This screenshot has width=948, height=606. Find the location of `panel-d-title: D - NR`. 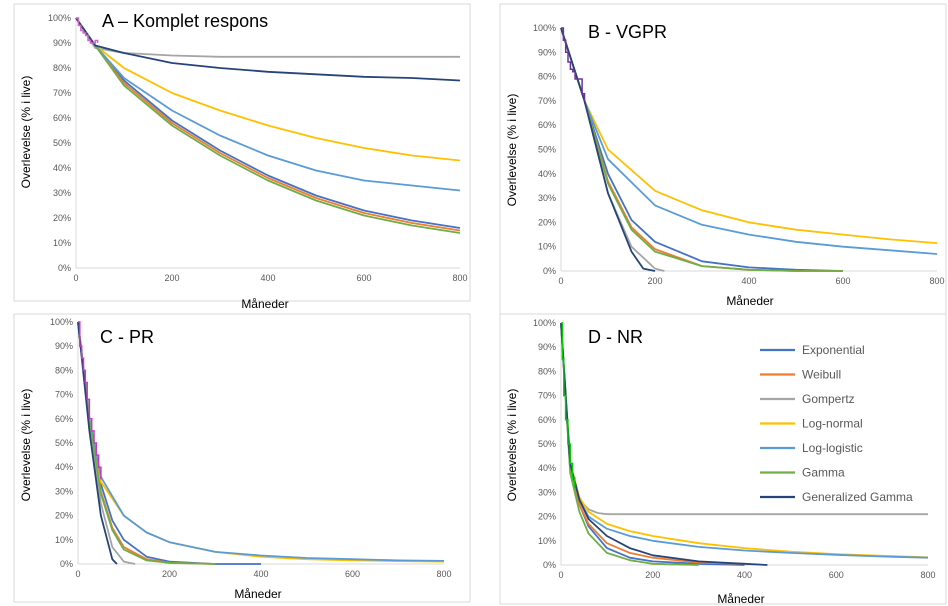

panel-d-title: D - NR is located at coordinates (615, 337).